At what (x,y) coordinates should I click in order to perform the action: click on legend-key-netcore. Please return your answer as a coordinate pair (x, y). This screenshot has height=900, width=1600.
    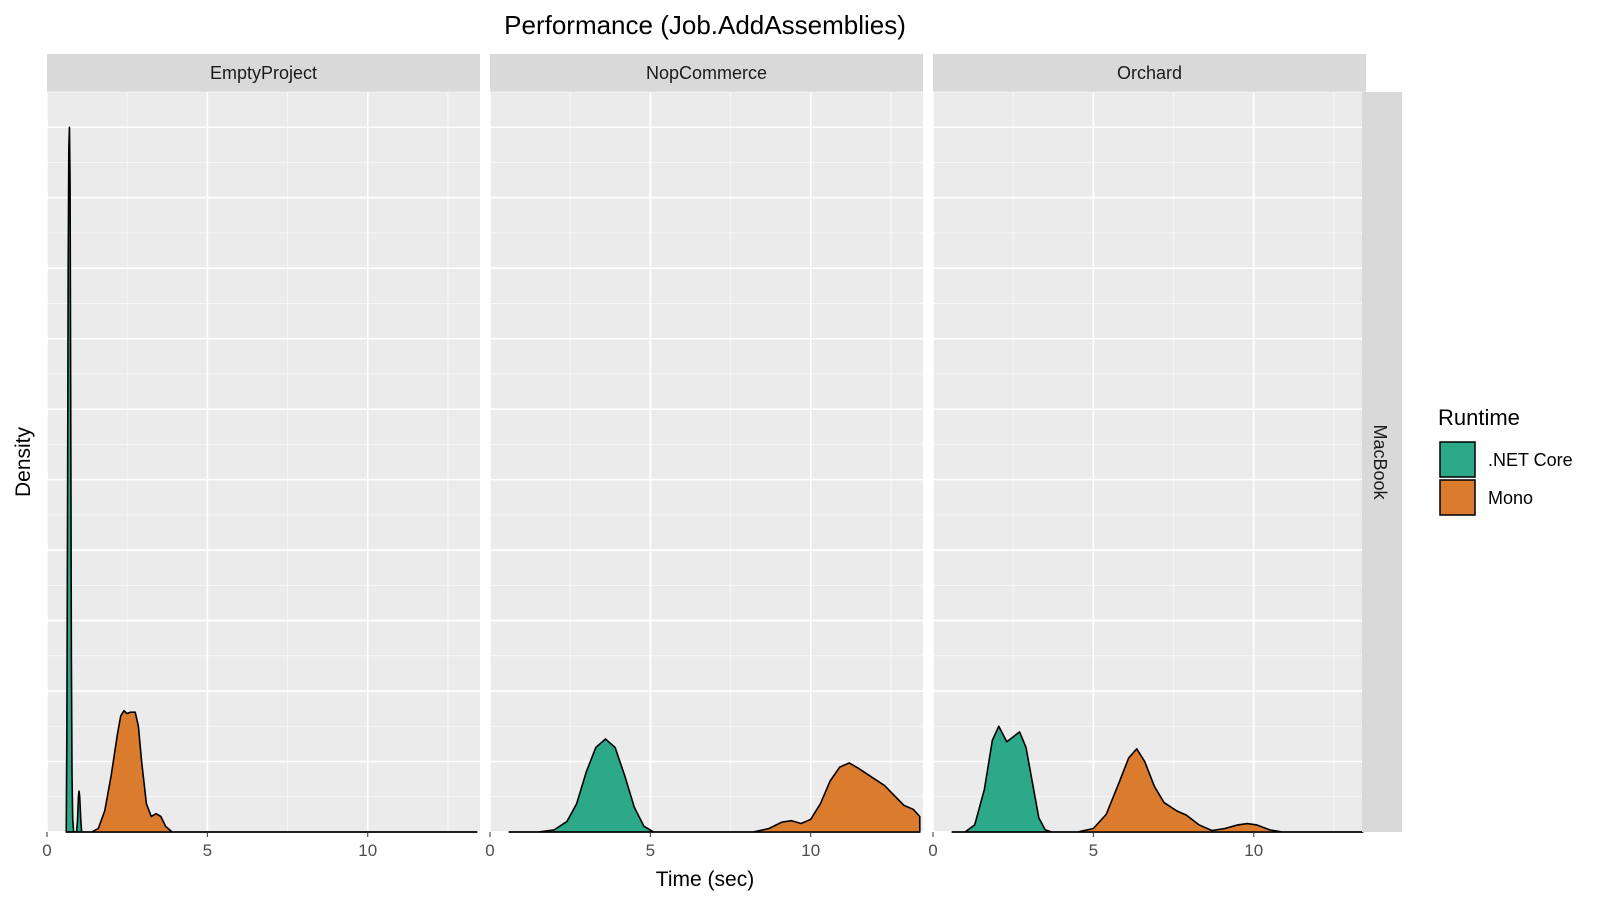
    Looking at the image, I should click on (1457, 459).